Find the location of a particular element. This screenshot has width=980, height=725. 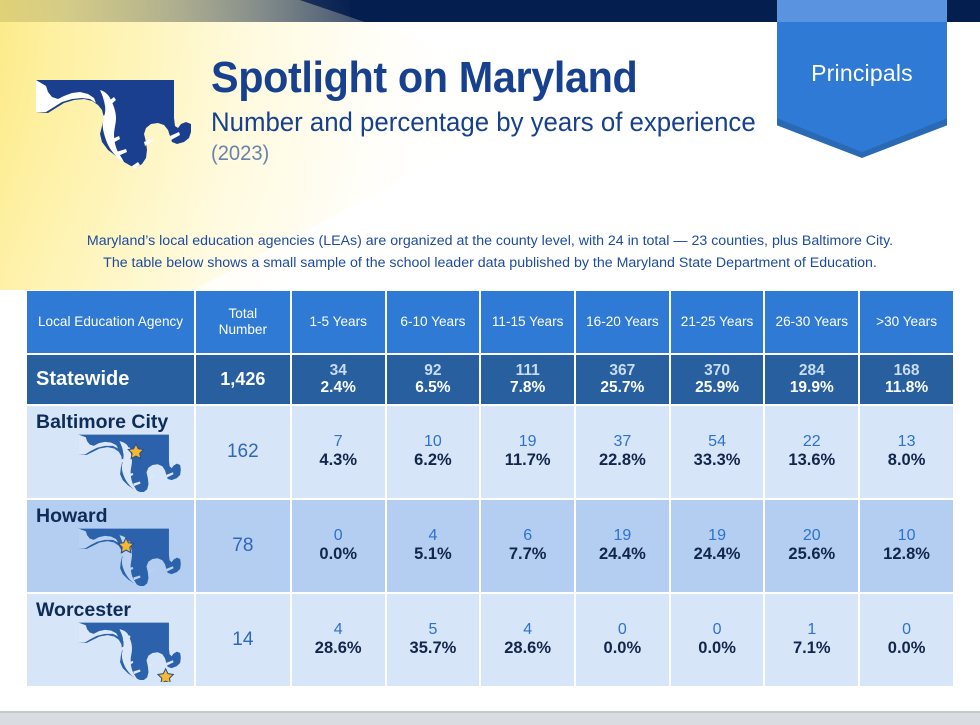

statewide-cell-11-15: 111 7.8% is located at coordinates (527, 379).